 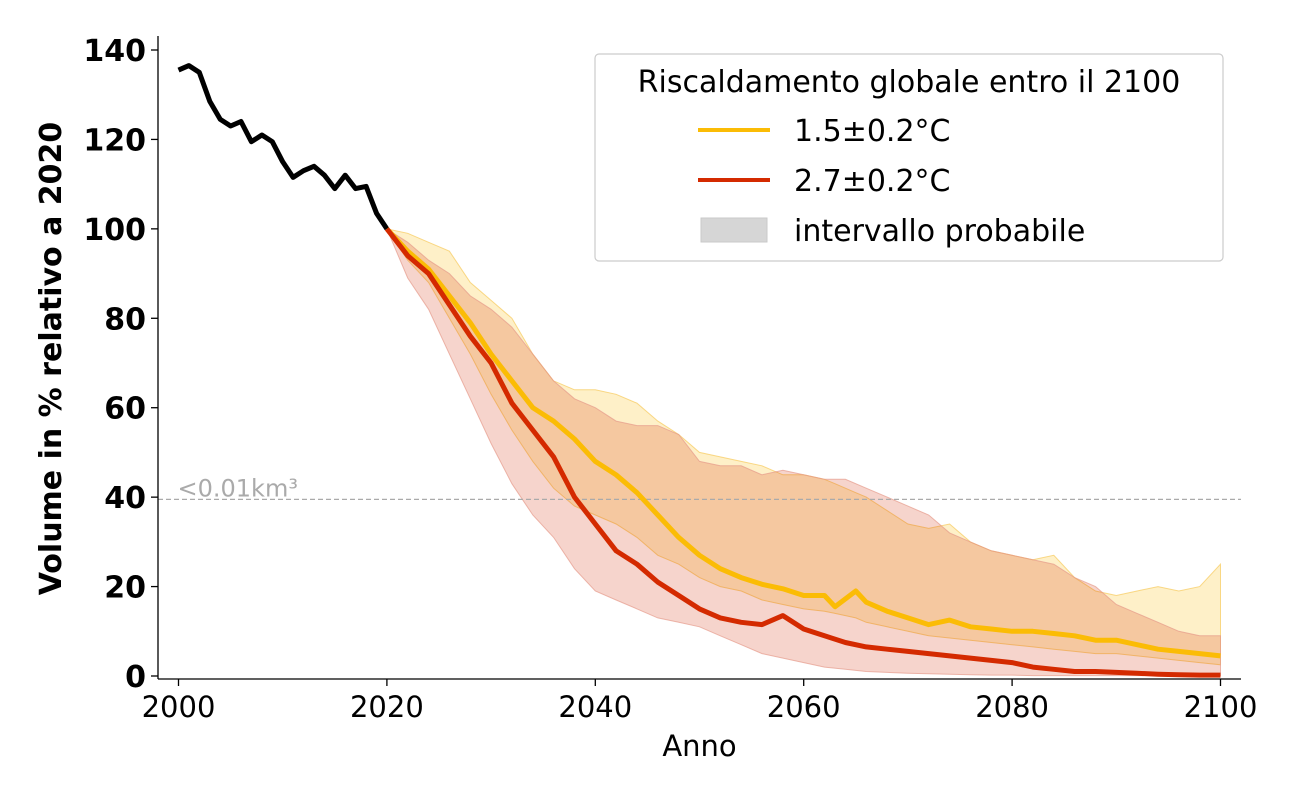 What do you see at coordinates (238, 488) in the screenshot?
I see `threshold-label: <0.01km³` at bounding box center [238, 488].